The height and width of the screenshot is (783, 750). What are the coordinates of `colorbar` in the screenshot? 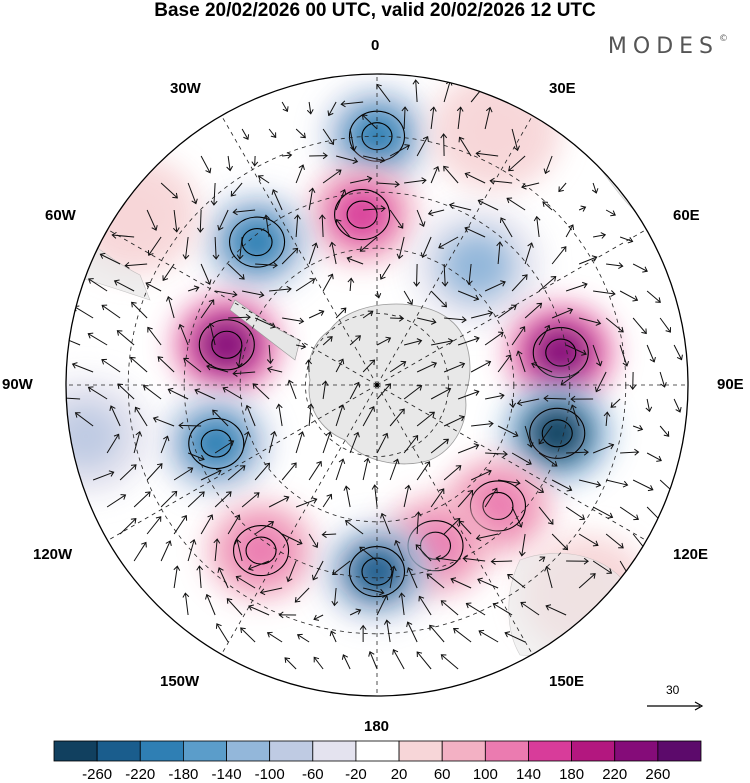 It's located at (377, 751).